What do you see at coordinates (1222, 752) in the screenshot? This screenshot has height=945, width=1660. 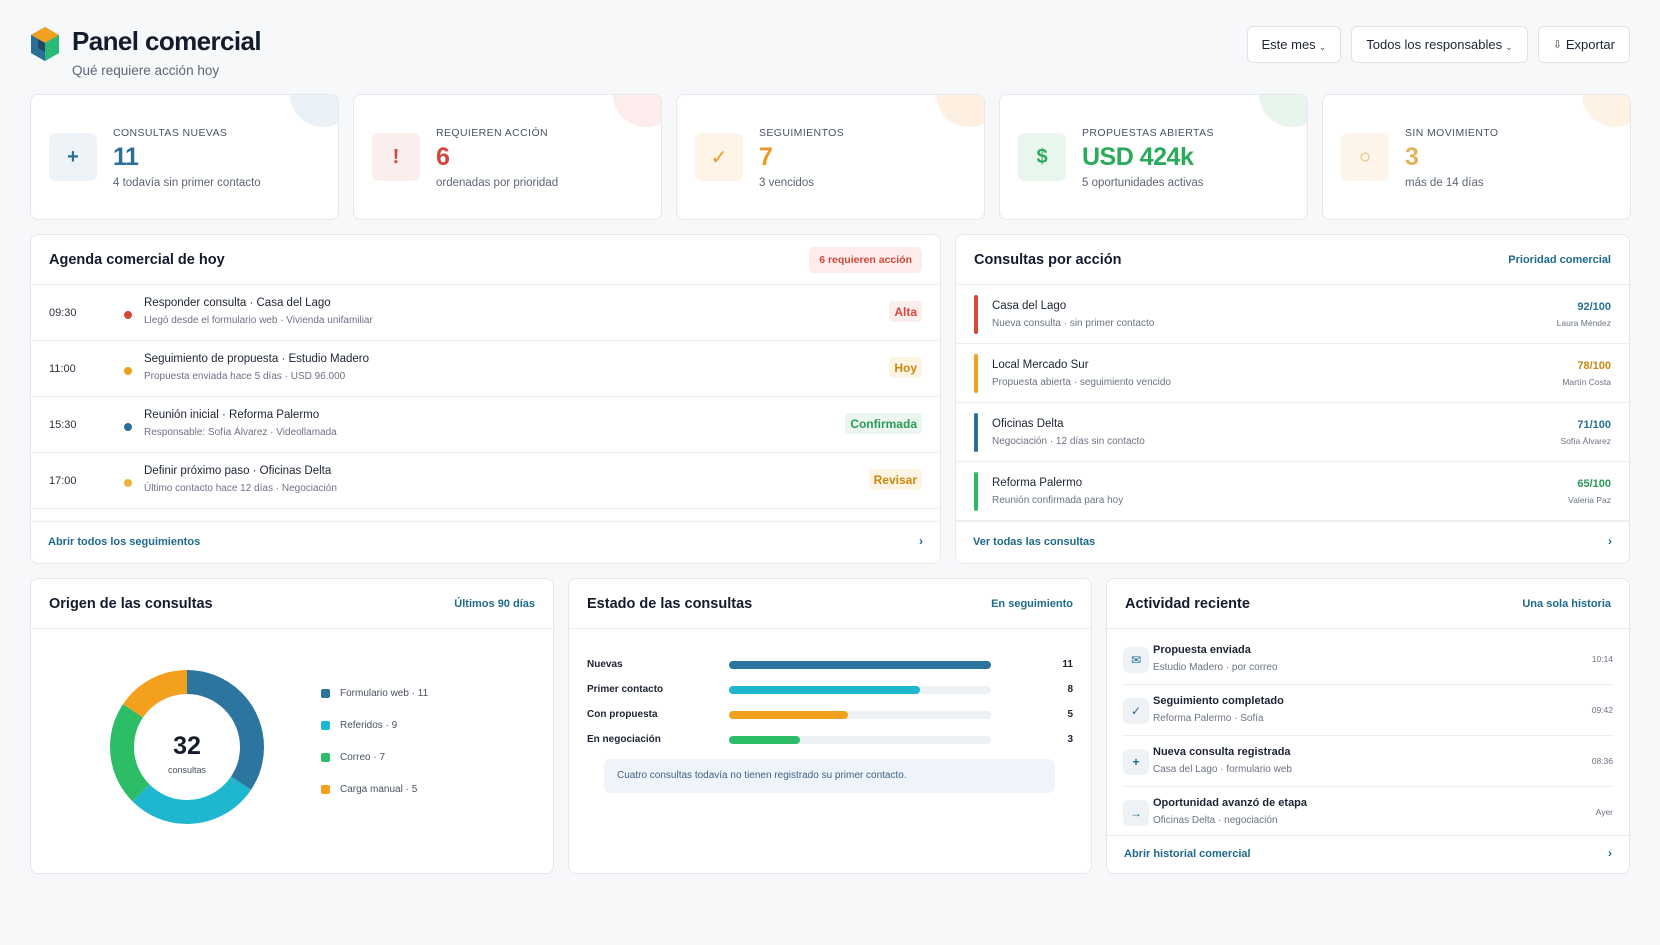 I see `activity-title: Nueva consulta registrada` at bounding box center [1222, 752].